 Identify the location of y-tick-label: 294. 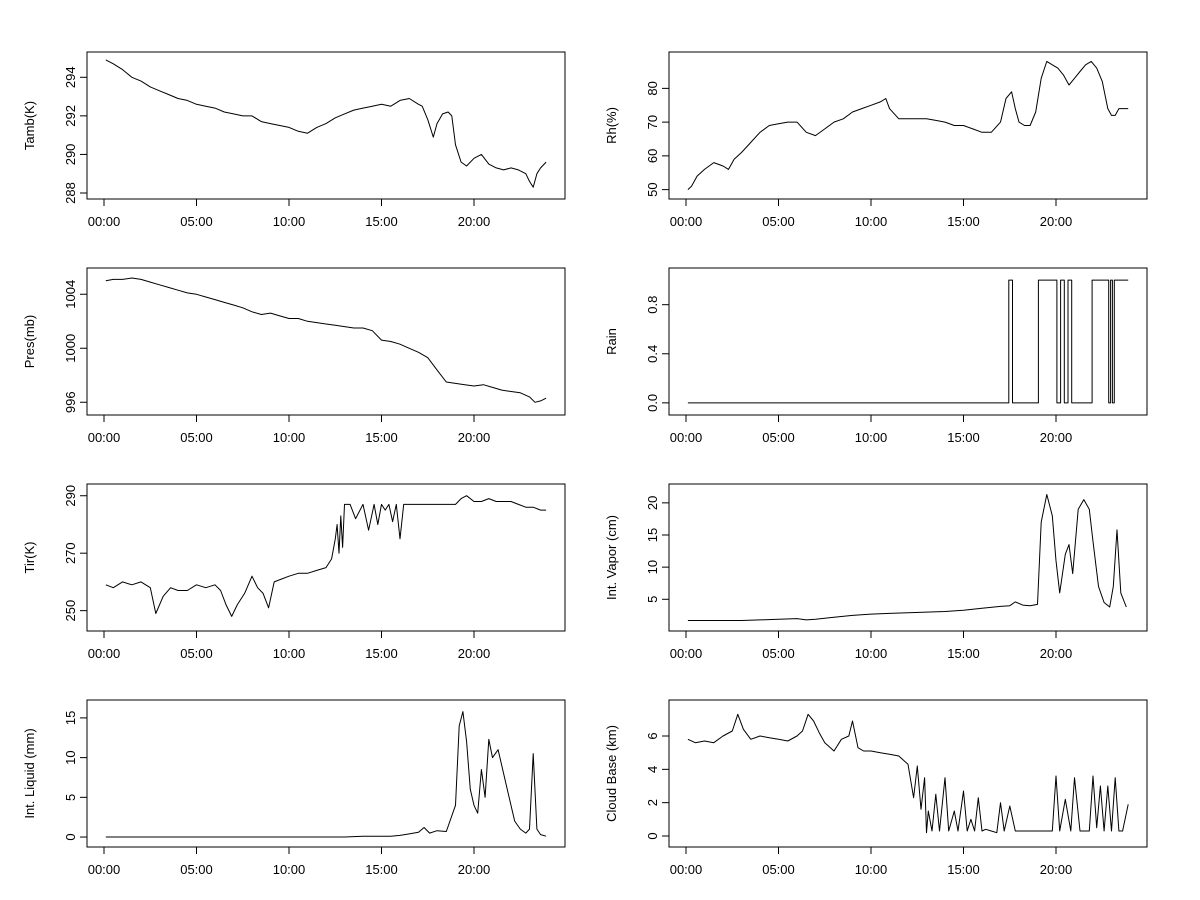
(70, 77).